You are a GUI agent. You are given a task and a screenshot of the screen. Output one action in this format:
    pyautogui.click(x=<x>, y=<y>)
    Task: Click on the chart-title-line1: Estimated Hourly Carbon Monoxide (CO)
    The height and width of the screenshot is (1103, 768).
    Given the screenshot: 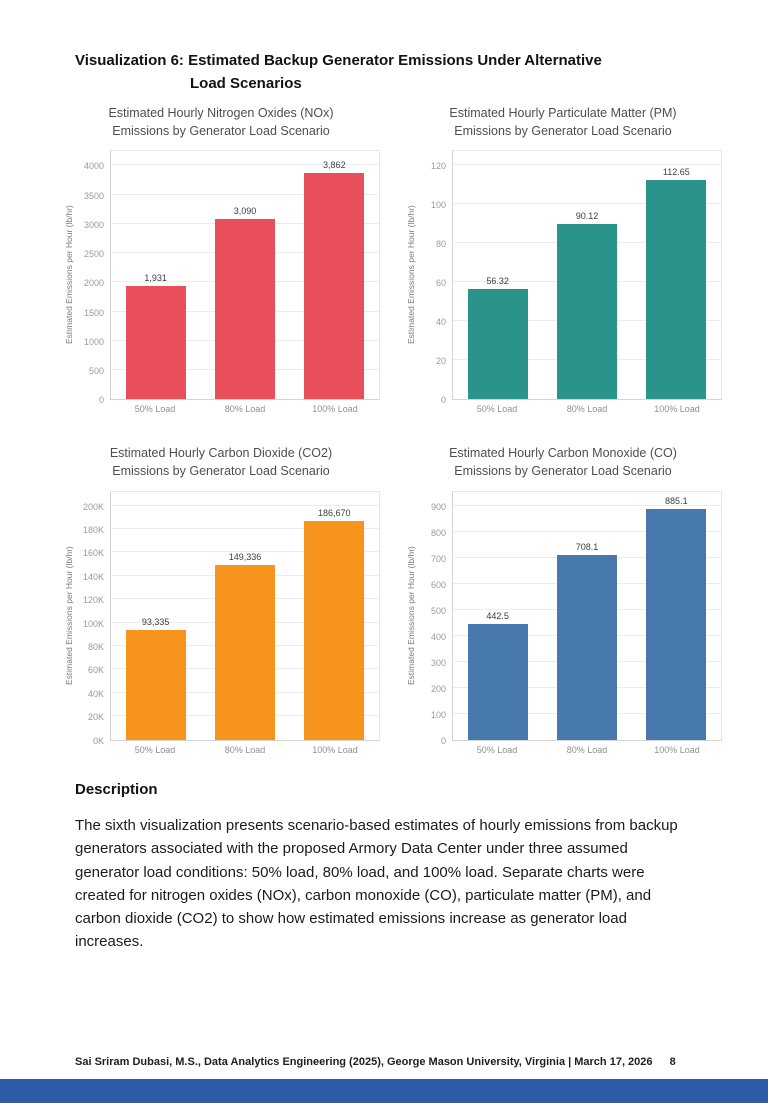 What is the action you would take?
    pyautogui.click(x=563, y=453)
    